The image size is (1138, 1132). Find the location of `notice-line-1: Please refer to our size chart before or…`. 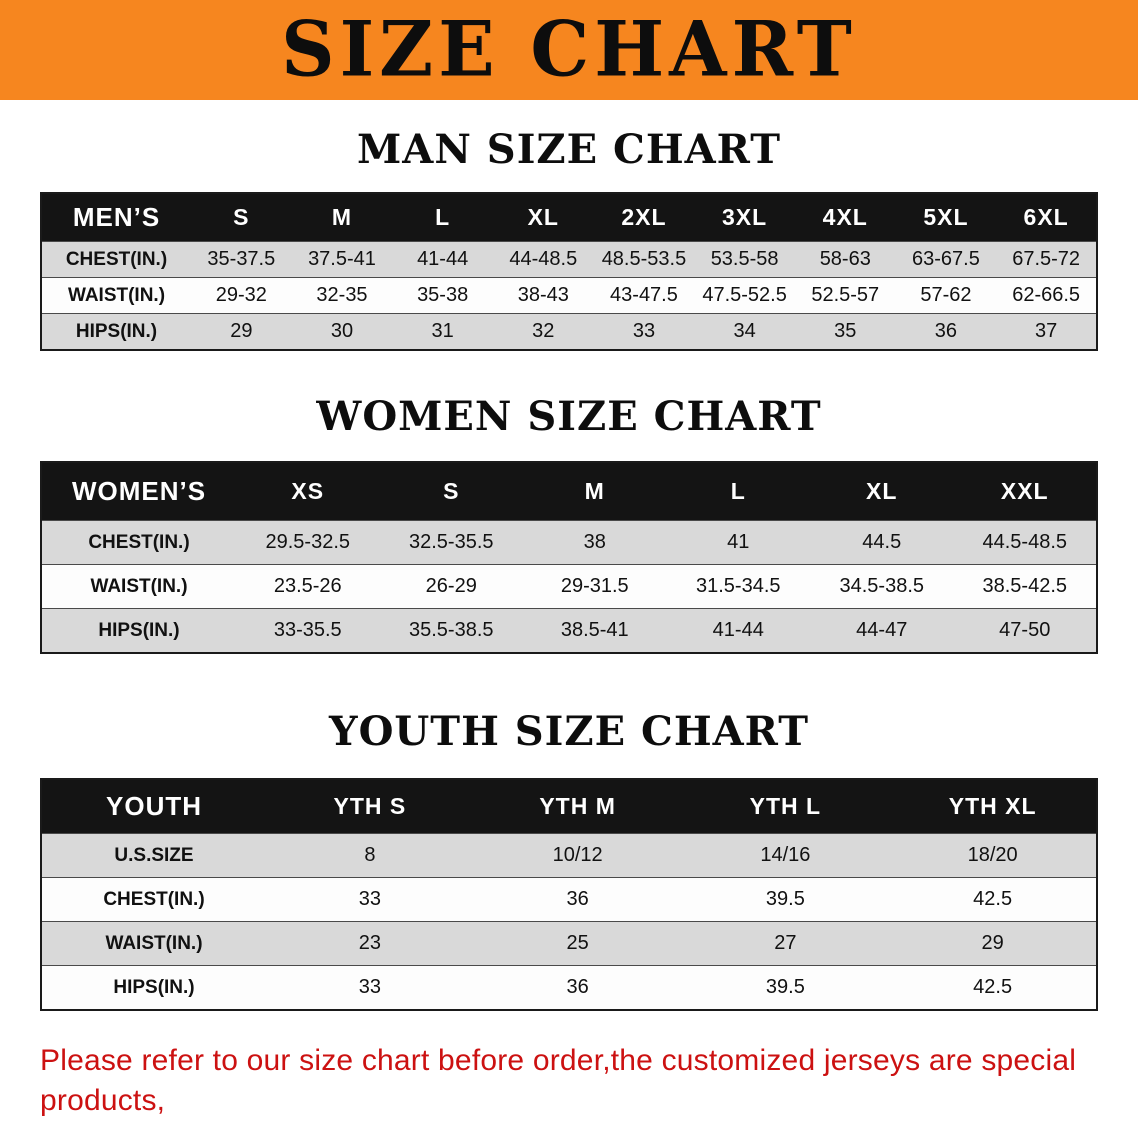

notice-line-1: Please refer to our size chart before or… is located at coordinates (558, 1080).